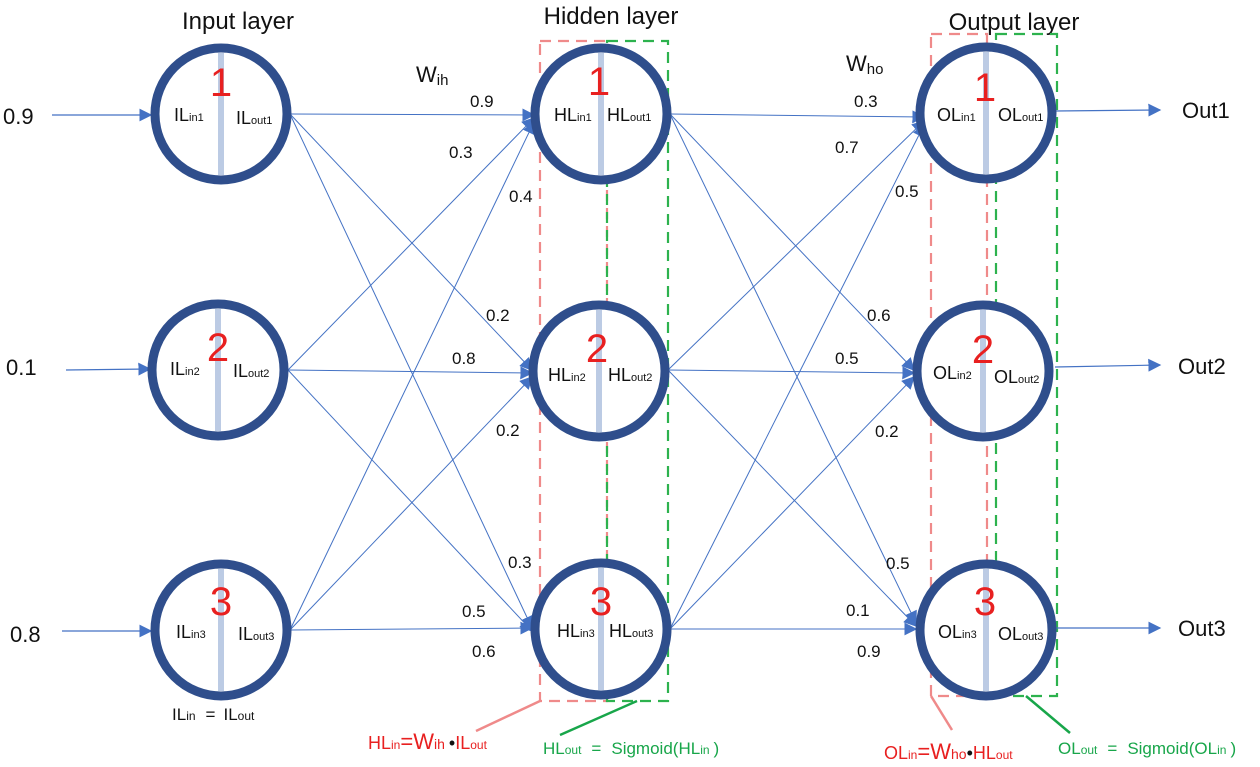 The width and height of the screenshot is (1260, 767). Describe the element at coordinates (482, 101) in the screenshot. I see `weight-ih-1-1: 0.9` at that location.